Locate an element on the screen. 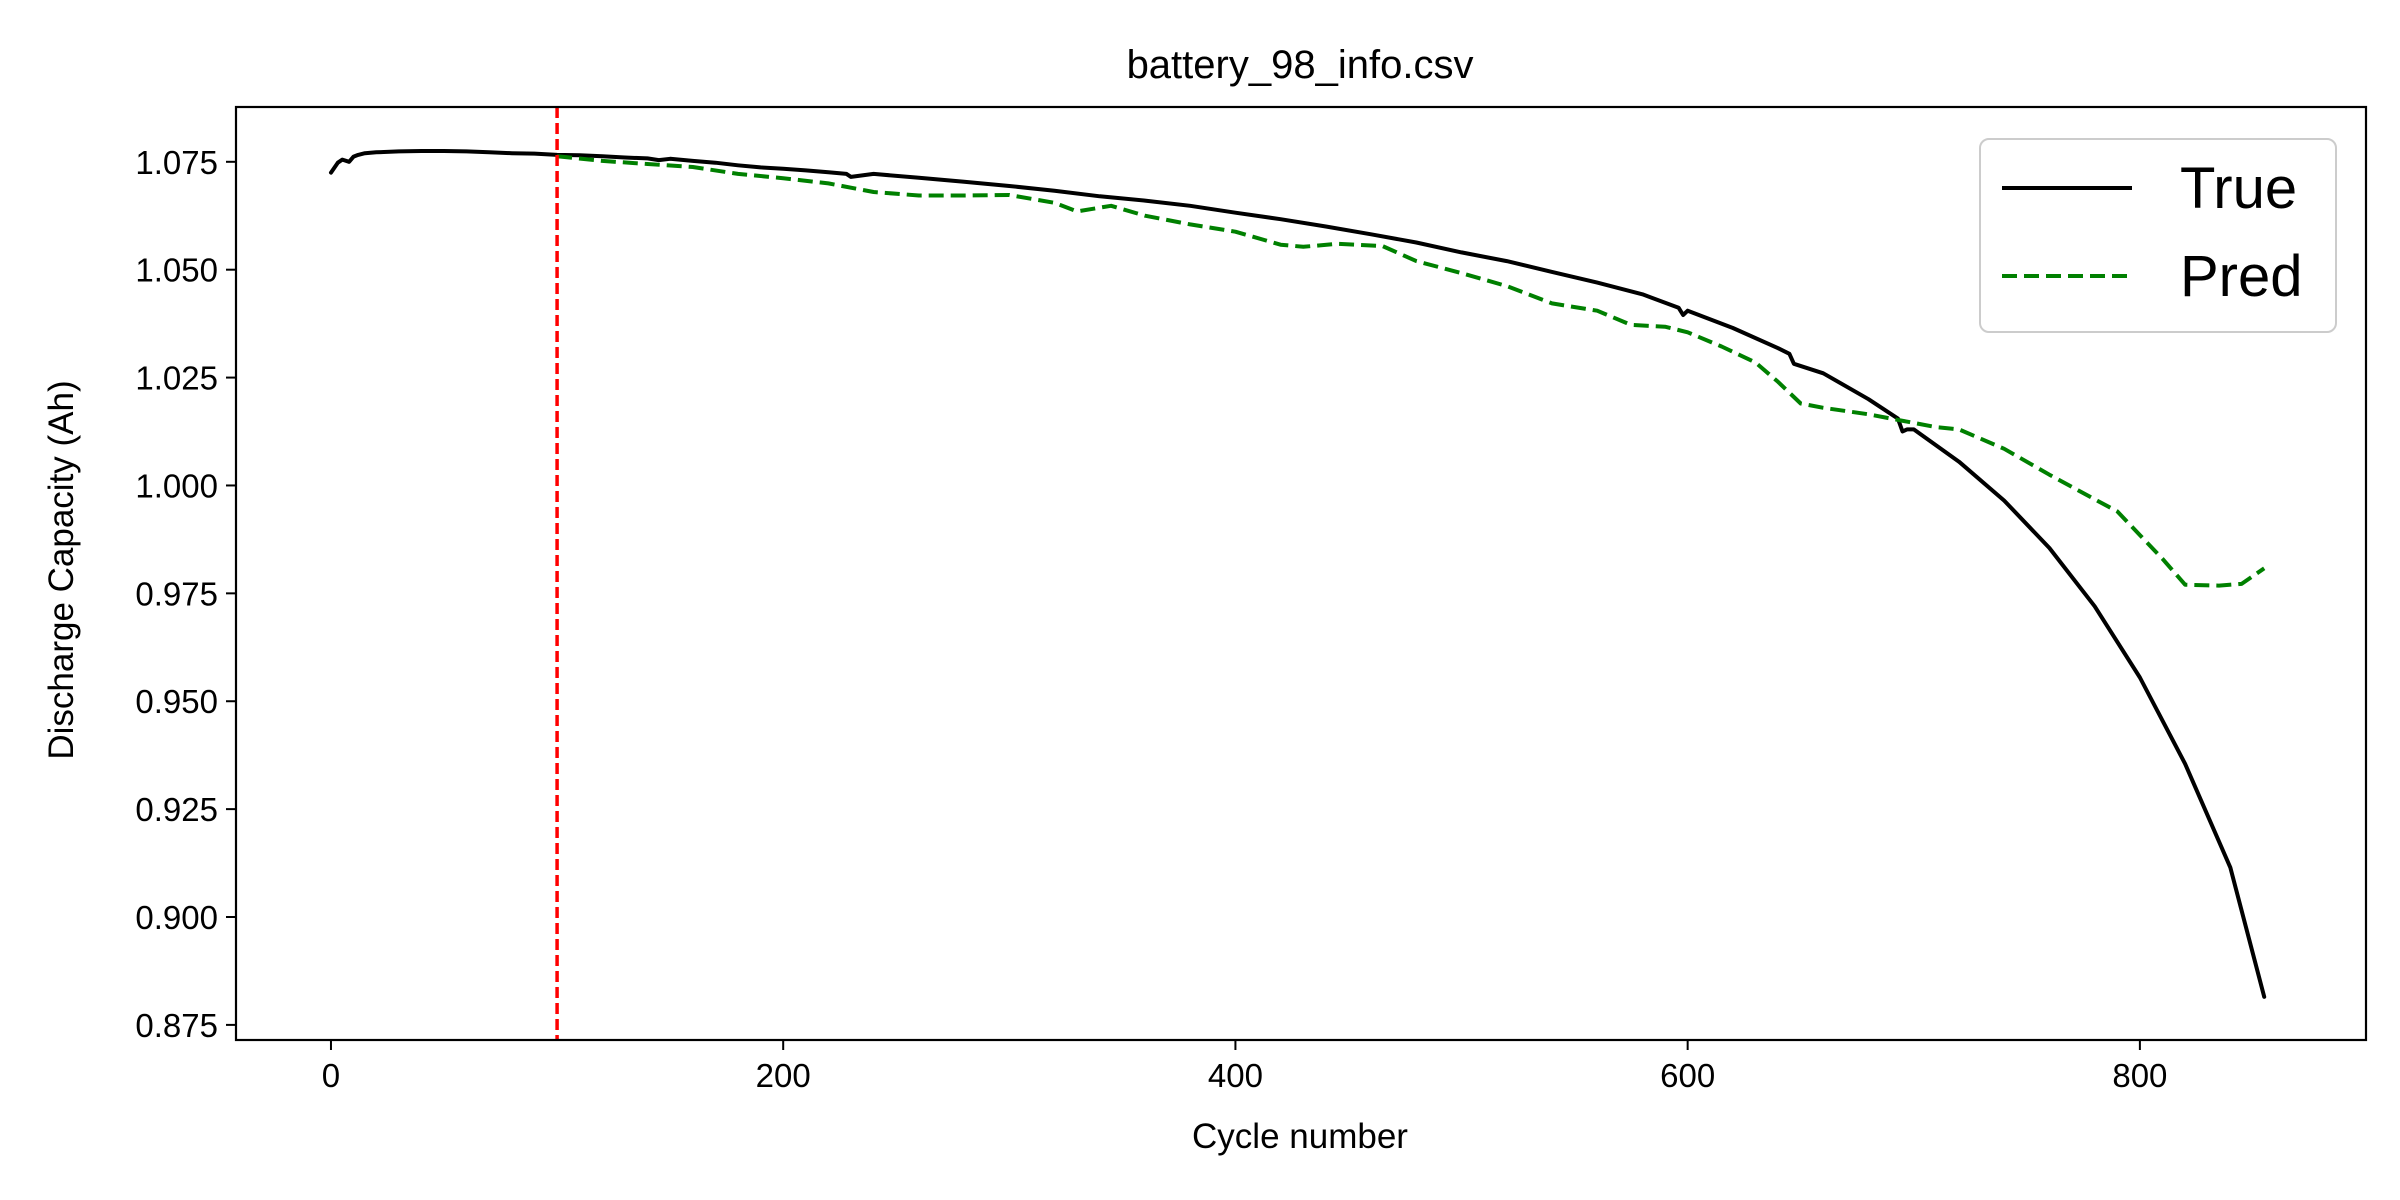 The width and height of the screenshot is (2400, 1200). x-tick-label: 400 is located at coordinates (1235, 1075).